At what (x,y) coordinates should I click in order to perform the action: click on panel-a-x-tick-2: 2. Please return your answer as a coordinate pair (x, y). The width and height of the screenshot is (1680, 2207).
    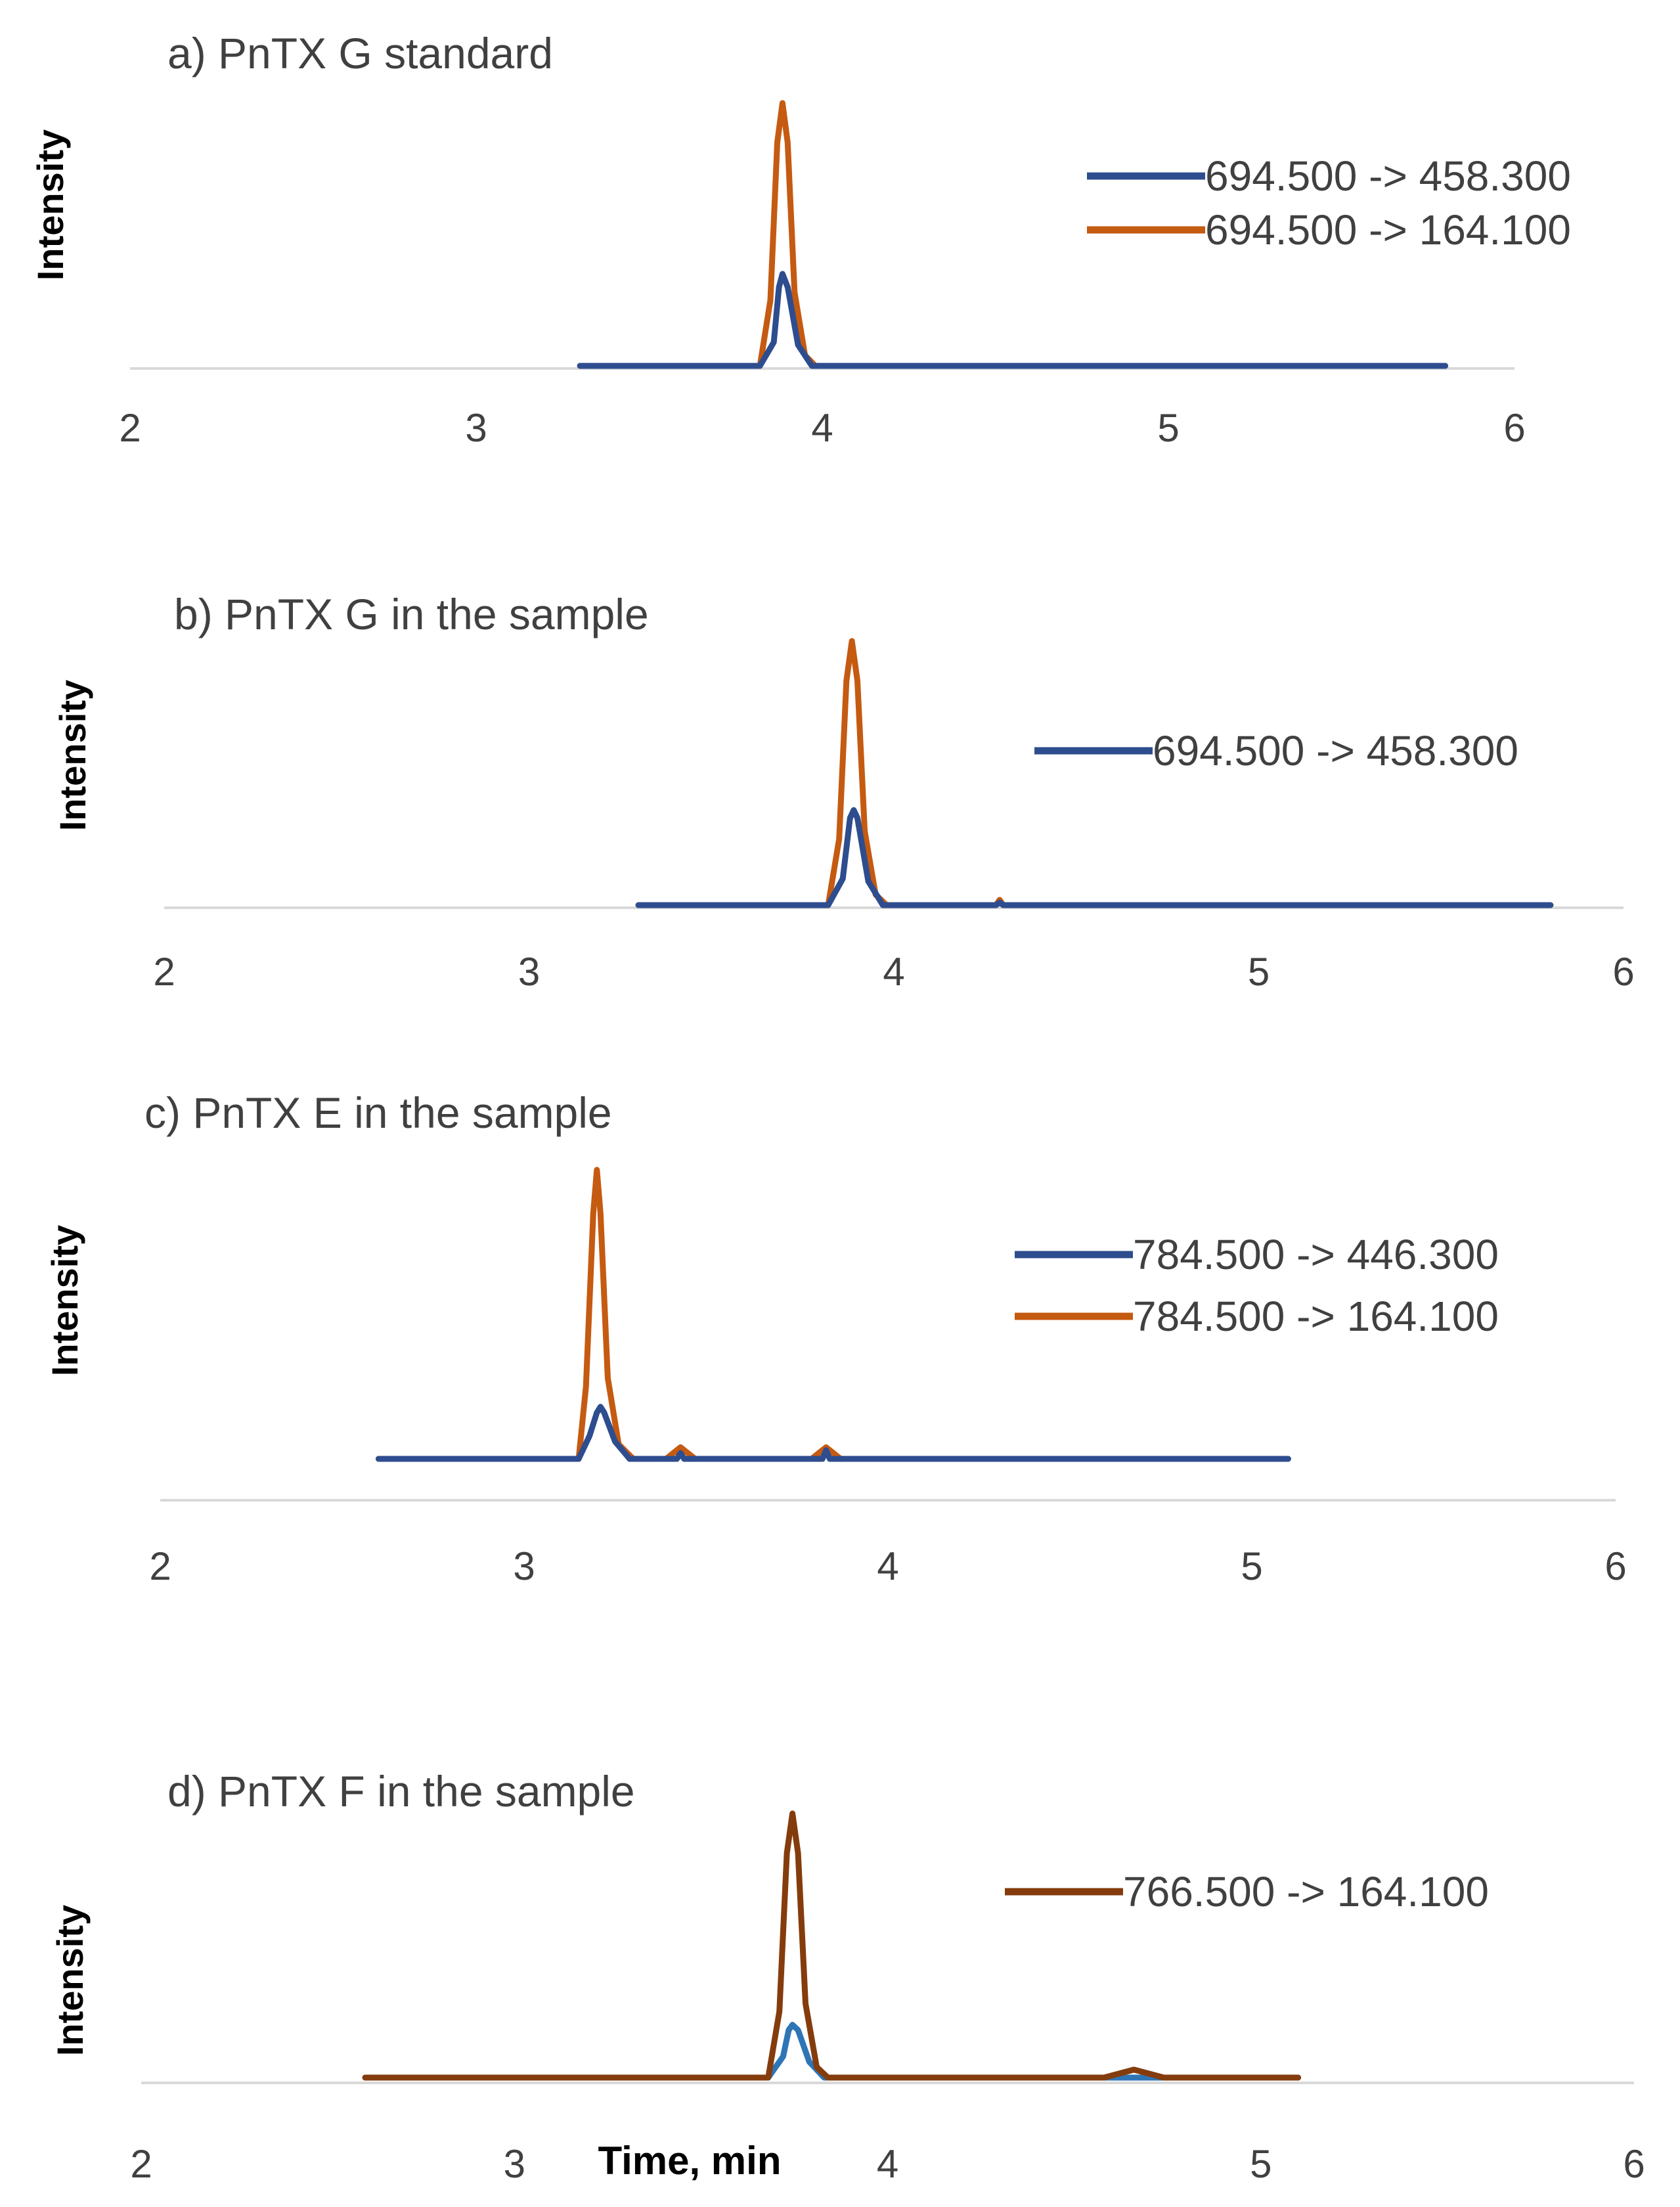
    Looking at the image, I should click on (130, 428).